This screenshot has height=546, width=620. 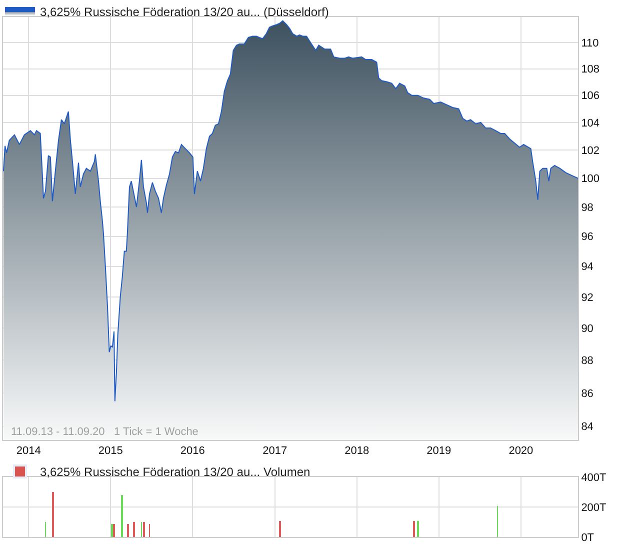 I want to click on x-tick-label: 2019, so click(x=439, y=451).